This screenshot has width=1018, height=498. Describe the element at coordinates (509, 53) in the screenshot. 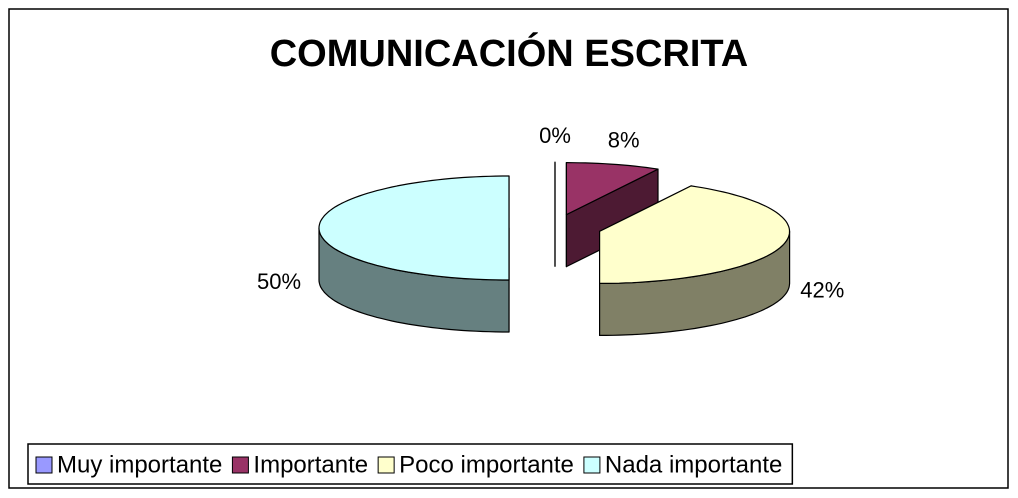

I see `chart-title: COMUNICACIÓN ESCRITA` at that location.